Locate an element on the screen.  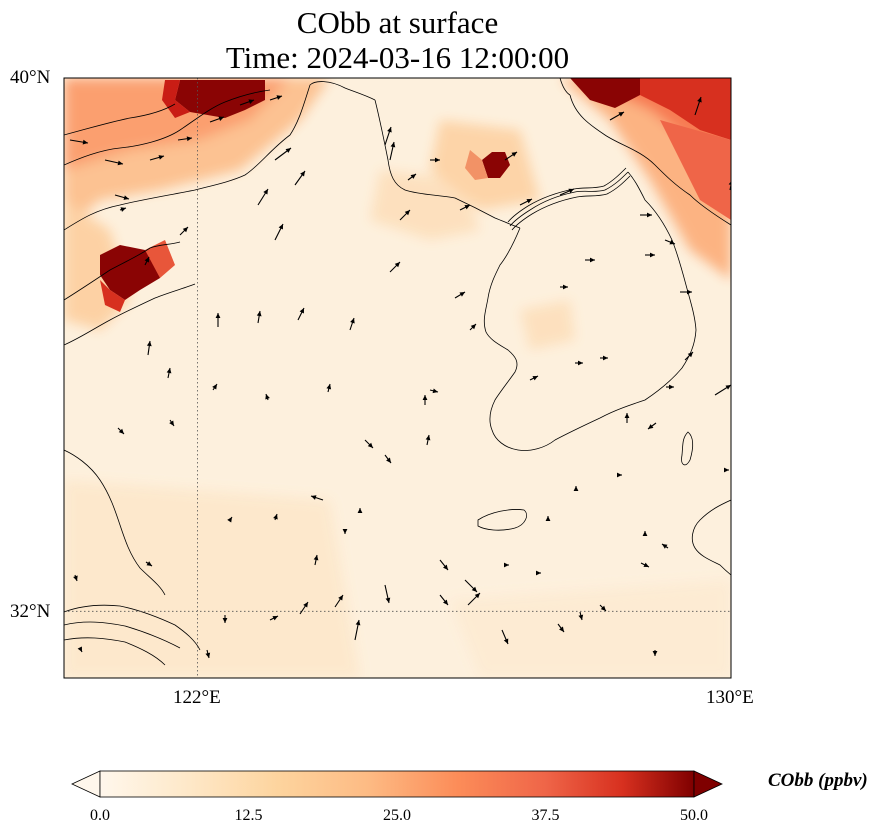
colorbar-label: CObb (ppbv) is located at coordinates (818, 780).